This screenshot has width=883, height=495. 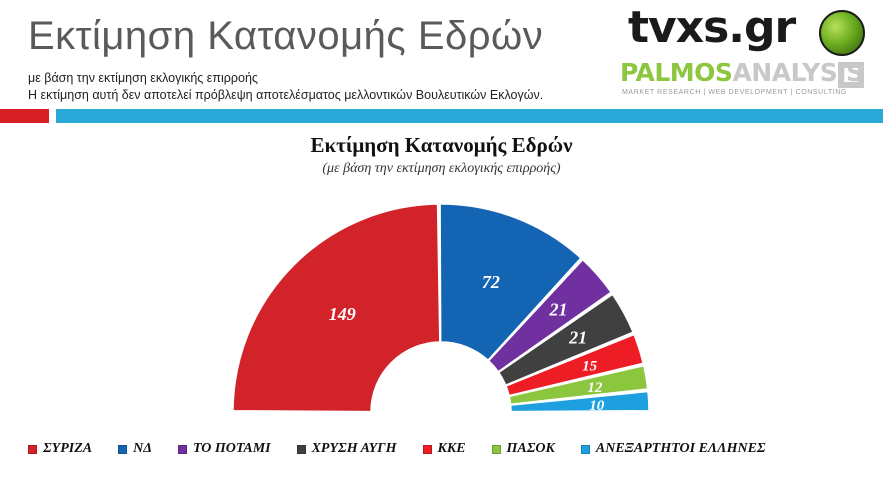 What do you see at coordinates (342, 314) in the screenshot?
I see `data-label-1: 149` at bounding box center [342, 314].